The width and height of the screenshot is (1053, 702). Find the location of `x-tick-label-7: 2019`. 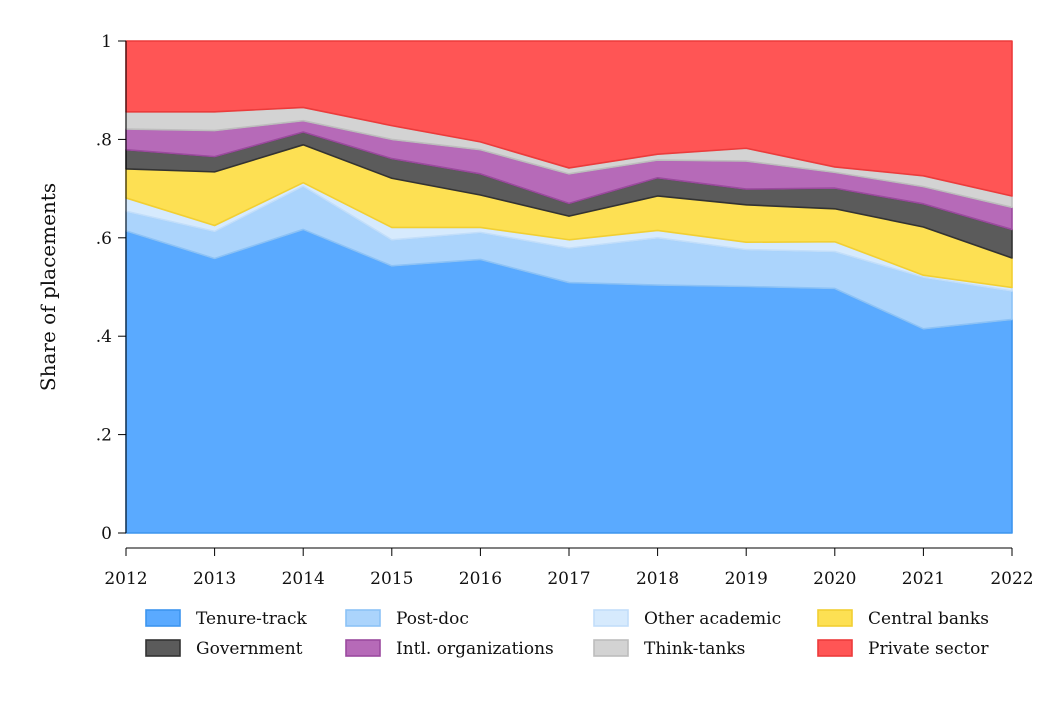

x-tick-label-7: 2019 is located at coordinates (746, 579).